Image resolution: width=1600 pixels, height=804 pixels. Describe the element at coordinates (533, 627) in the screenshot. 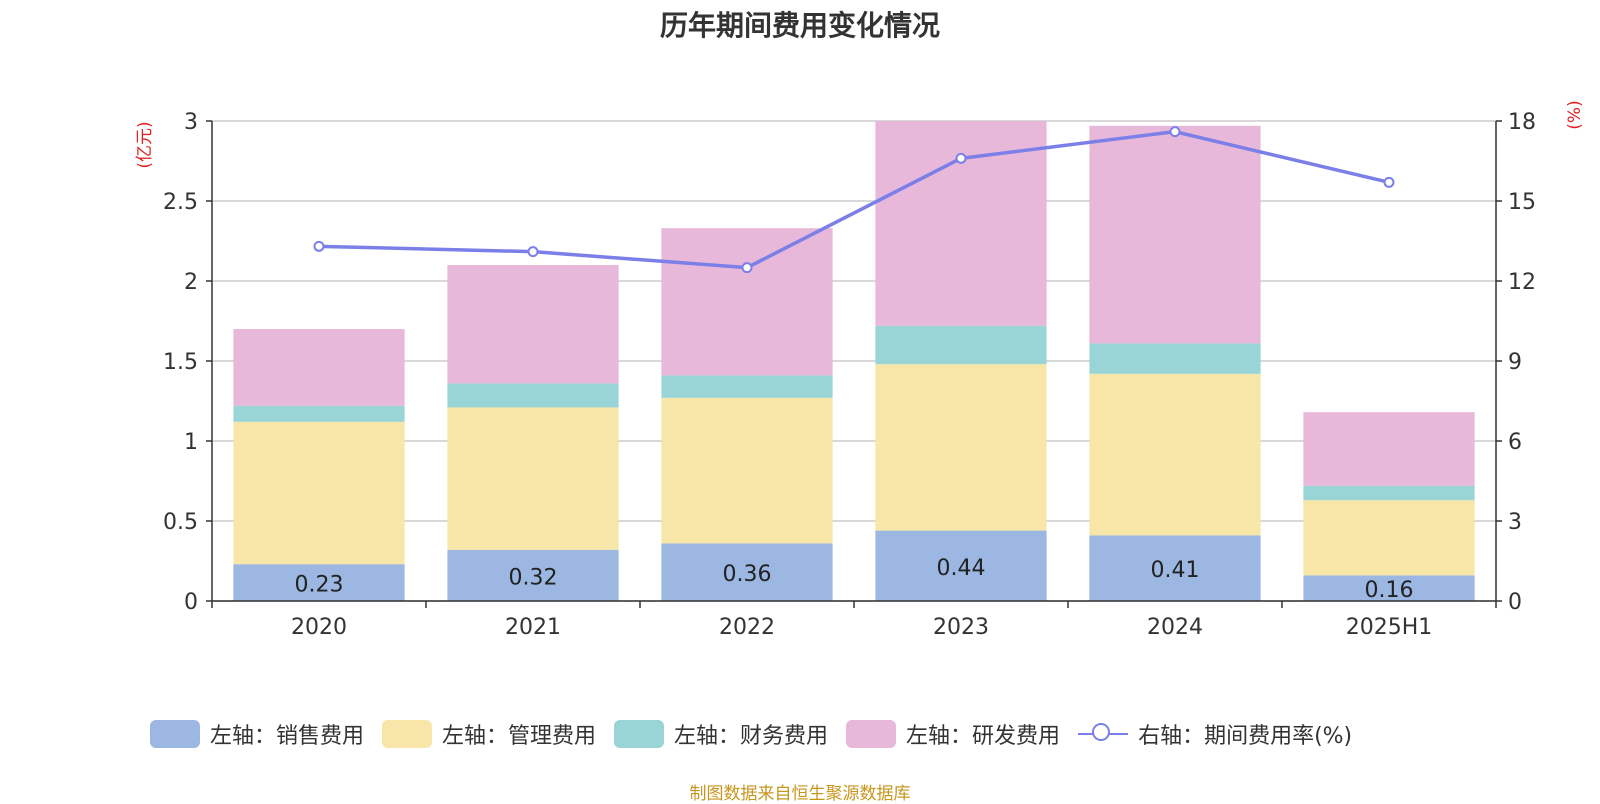

I see `x-tick-label: 2021` at that location.